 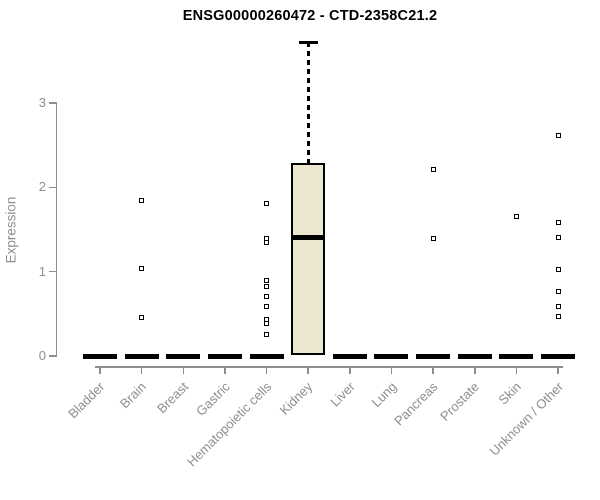 I want to click on flat-box-lung, so click(x=391, y=356).